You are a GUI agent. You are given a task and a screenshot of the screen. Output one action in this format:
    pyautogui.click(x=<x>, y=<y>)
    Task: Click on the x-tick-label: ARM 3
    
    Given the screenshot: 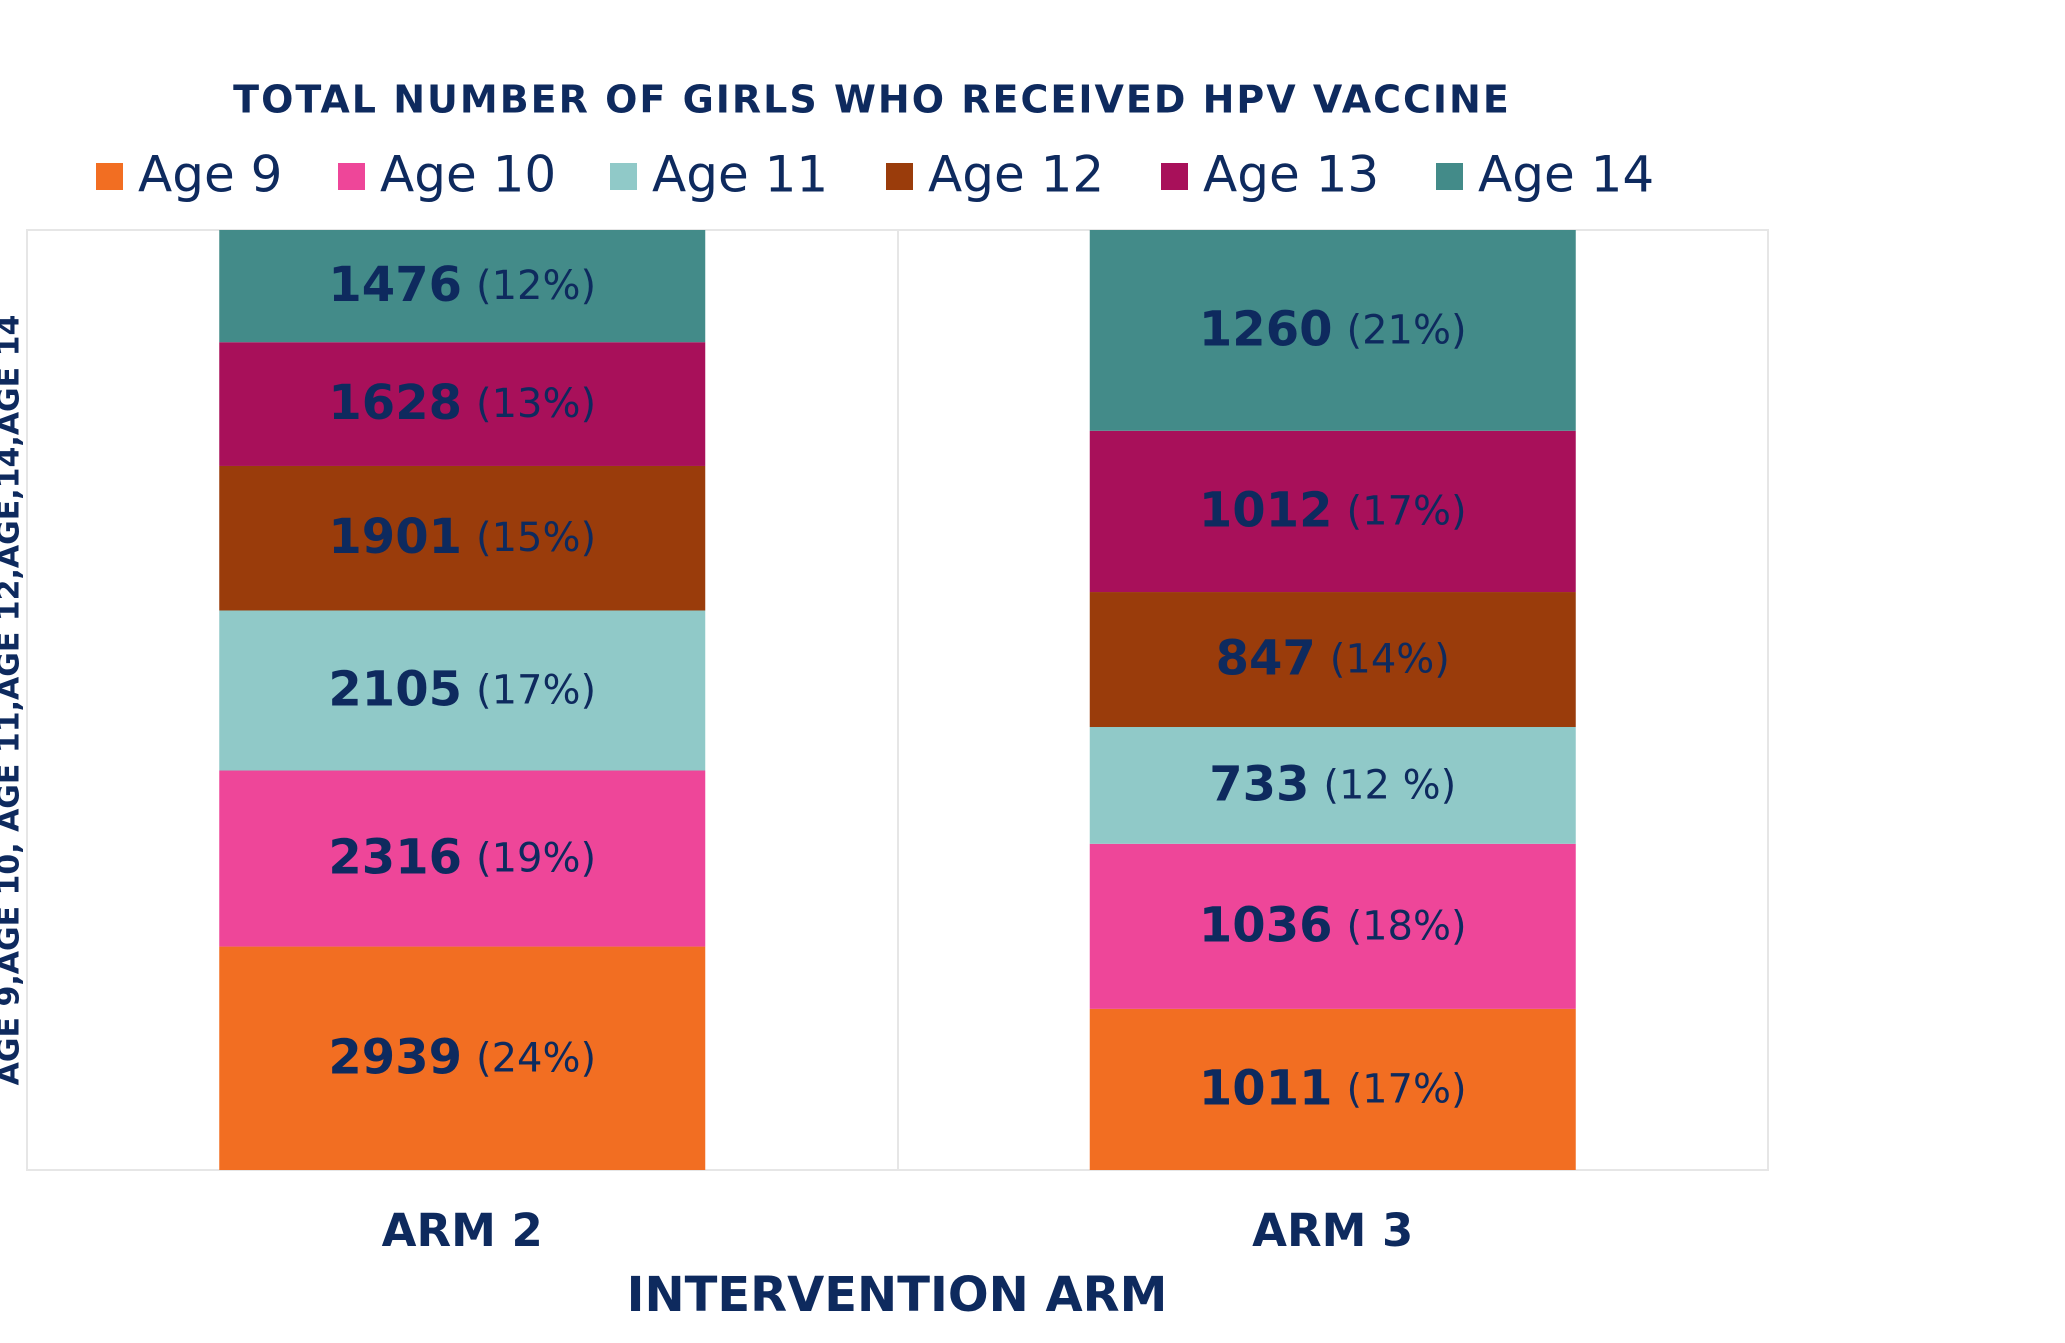 What is the action you would take?
    pyautogui.click(x=1332, y=1230)
    